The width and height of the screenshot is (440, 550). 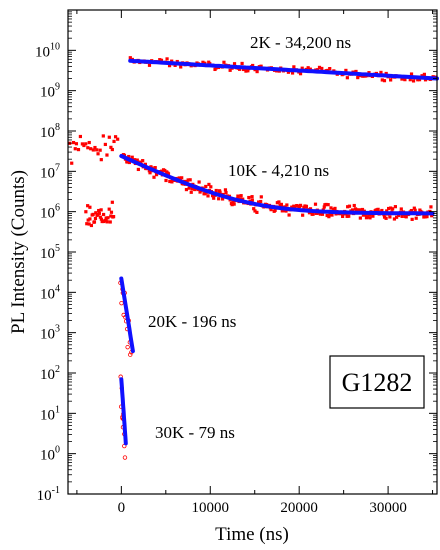 I want to click on y-tick-label: 10⁵, so click(x=50, y=252).